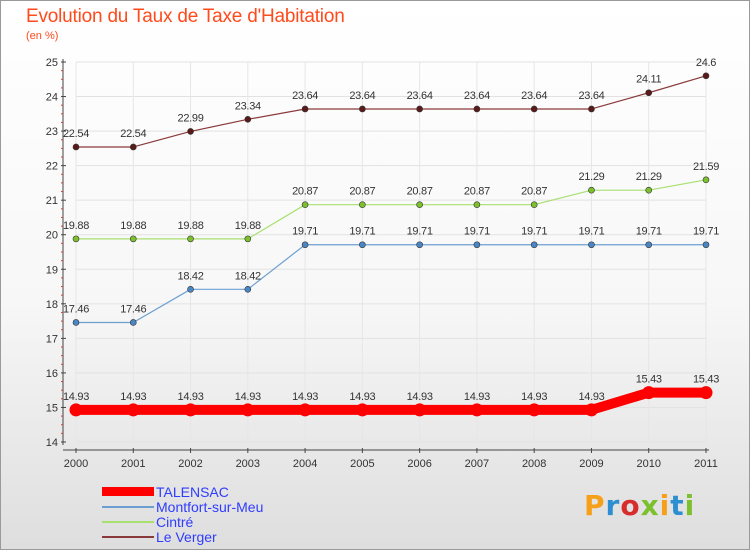 Image resolution: width=750 pixels, height=550 pixels. What do you see at coordinates (76, 464) in the screenshot?
I see `x-tick-label: 2000` at bounding box center [76, 464].